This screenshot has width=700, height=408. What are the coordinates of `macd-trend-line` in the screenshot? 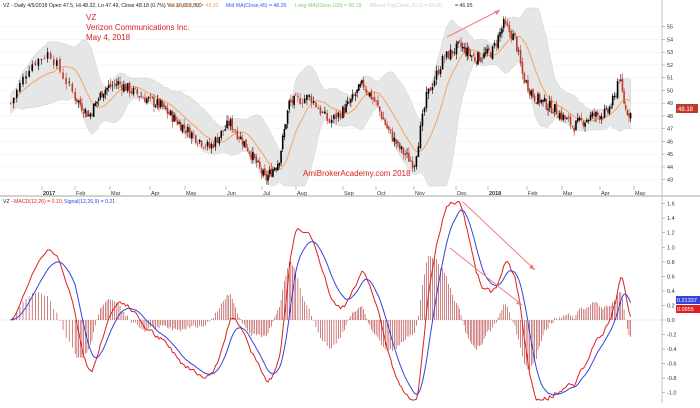 It's located at (486, 276).